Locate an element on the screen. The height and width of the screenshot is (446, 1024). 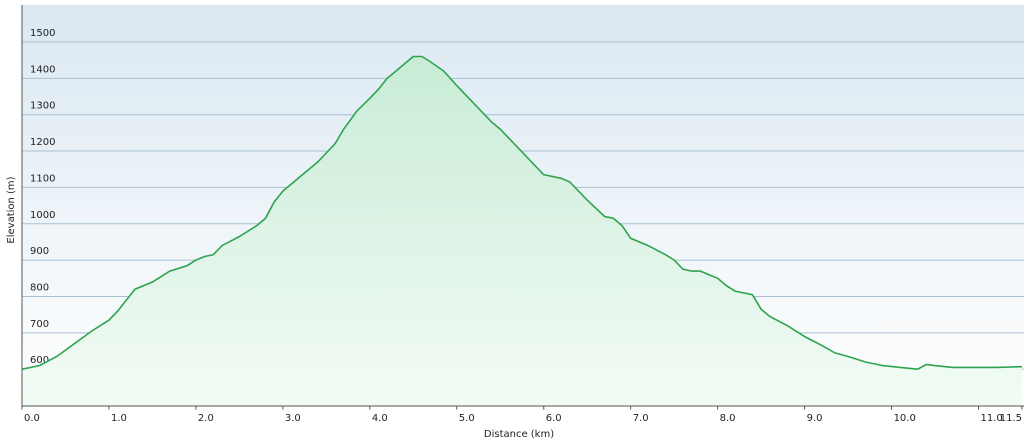
x-tick-label: 1.0 is located at coordinates (119, 418).